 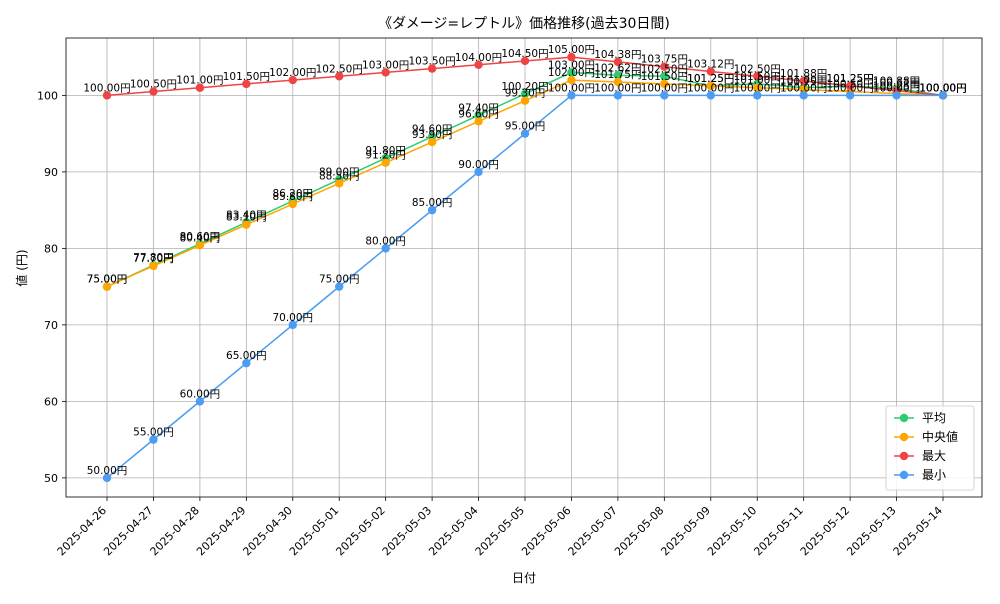 I want to click on data-label: 85.00円, so click(x=432, y=203).